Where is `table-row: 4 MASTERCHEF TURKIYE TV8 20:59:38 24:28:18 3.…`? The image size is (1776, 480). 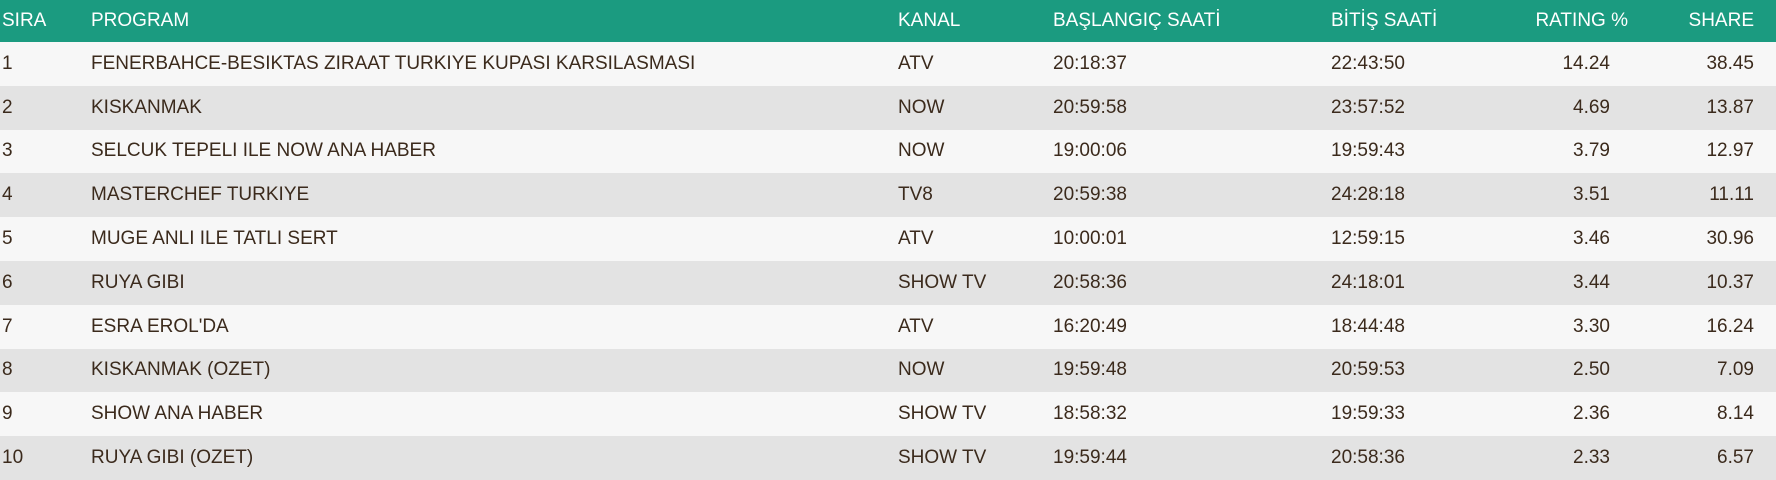
table-row: 4 MASTERCHEF TURKIYE TV8 20:59:38 24:28:18 3.… is located at coordinates (888, 195).